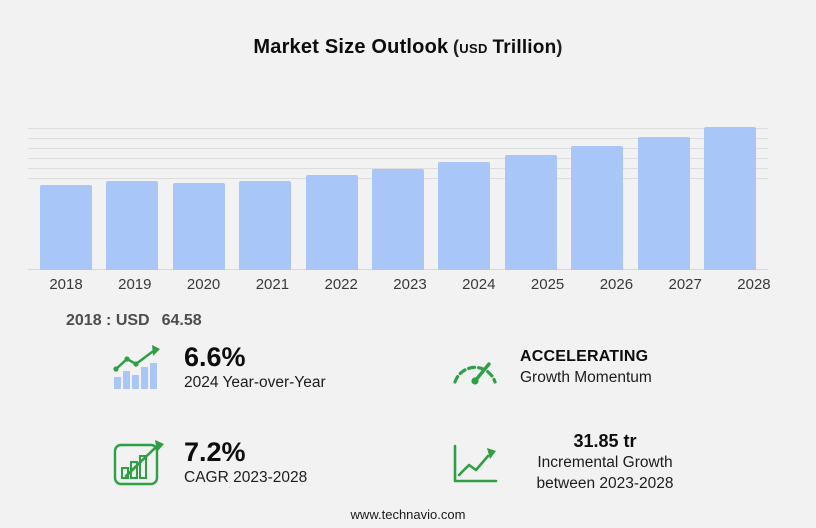 This screenshot has height=528, width=816. What do you see at coordinates (530, 212) in the screenshot?
I see `bar-2025` at bounding box center [530, 212].